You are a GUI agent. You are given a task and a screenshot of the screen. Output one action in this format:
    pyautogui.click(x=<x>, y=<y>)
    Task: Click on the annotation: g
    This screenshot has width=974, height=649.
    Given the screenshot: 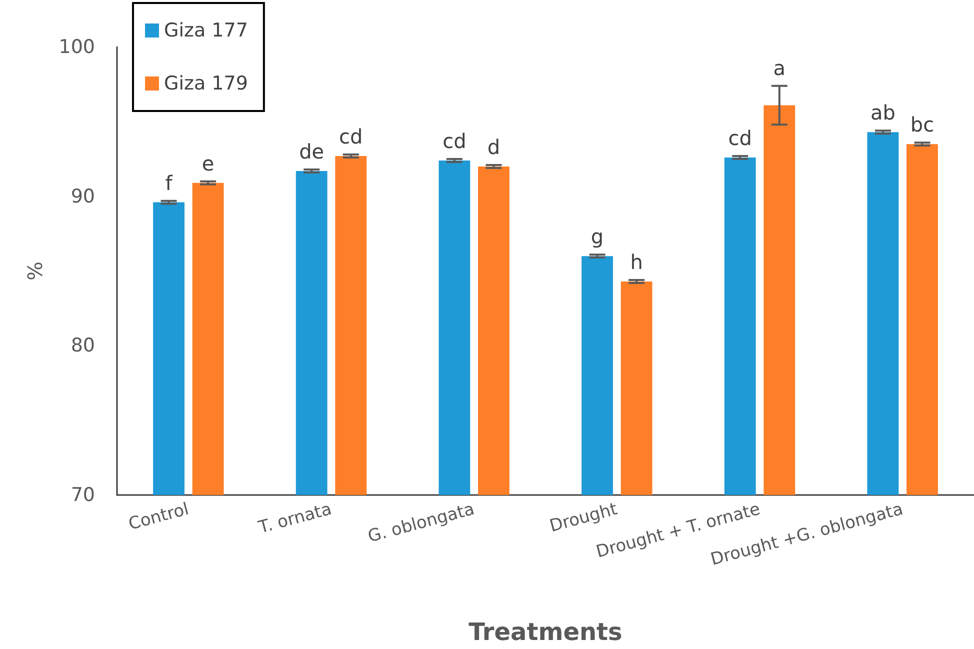 What is the action you would take?
    pyautogui.click(x=597, y=236)
    